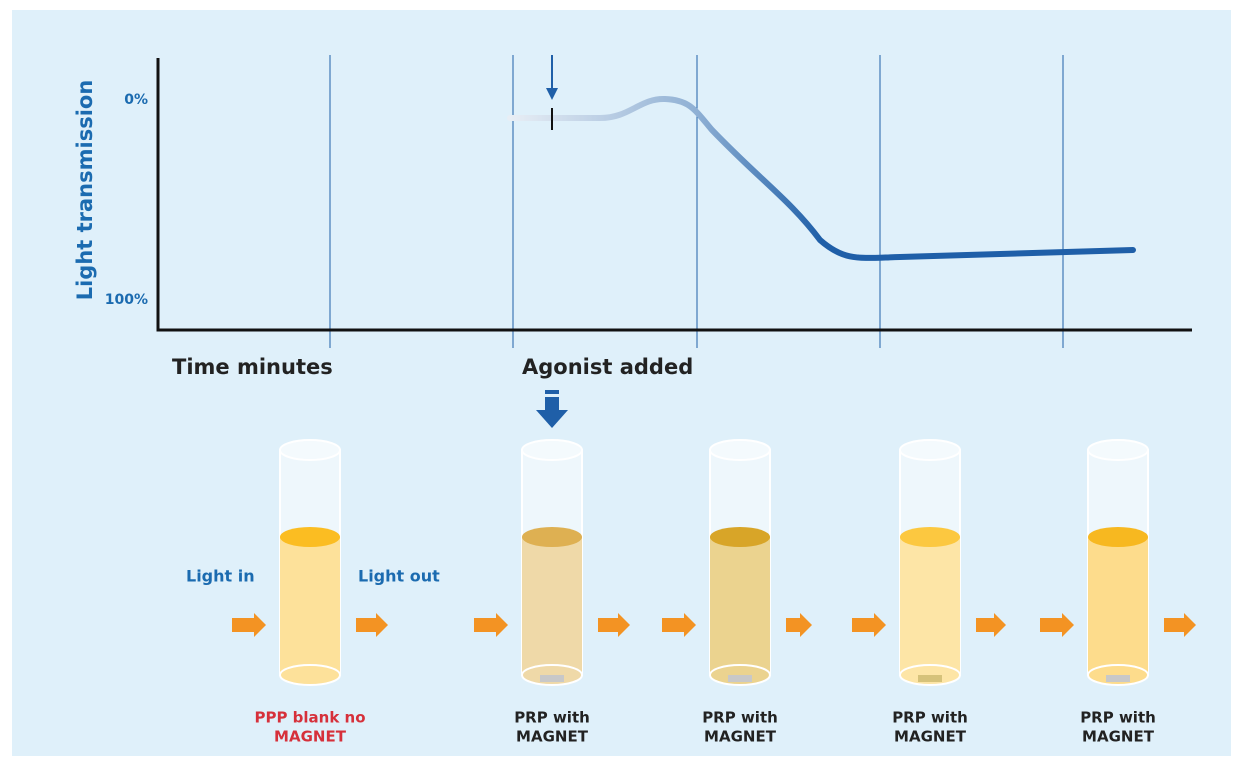 This screenshot has width=1243, height=771. What do you see at coordinates (821, 178) in the screenshot?
I see `curve` at bounding box center [821, 178].